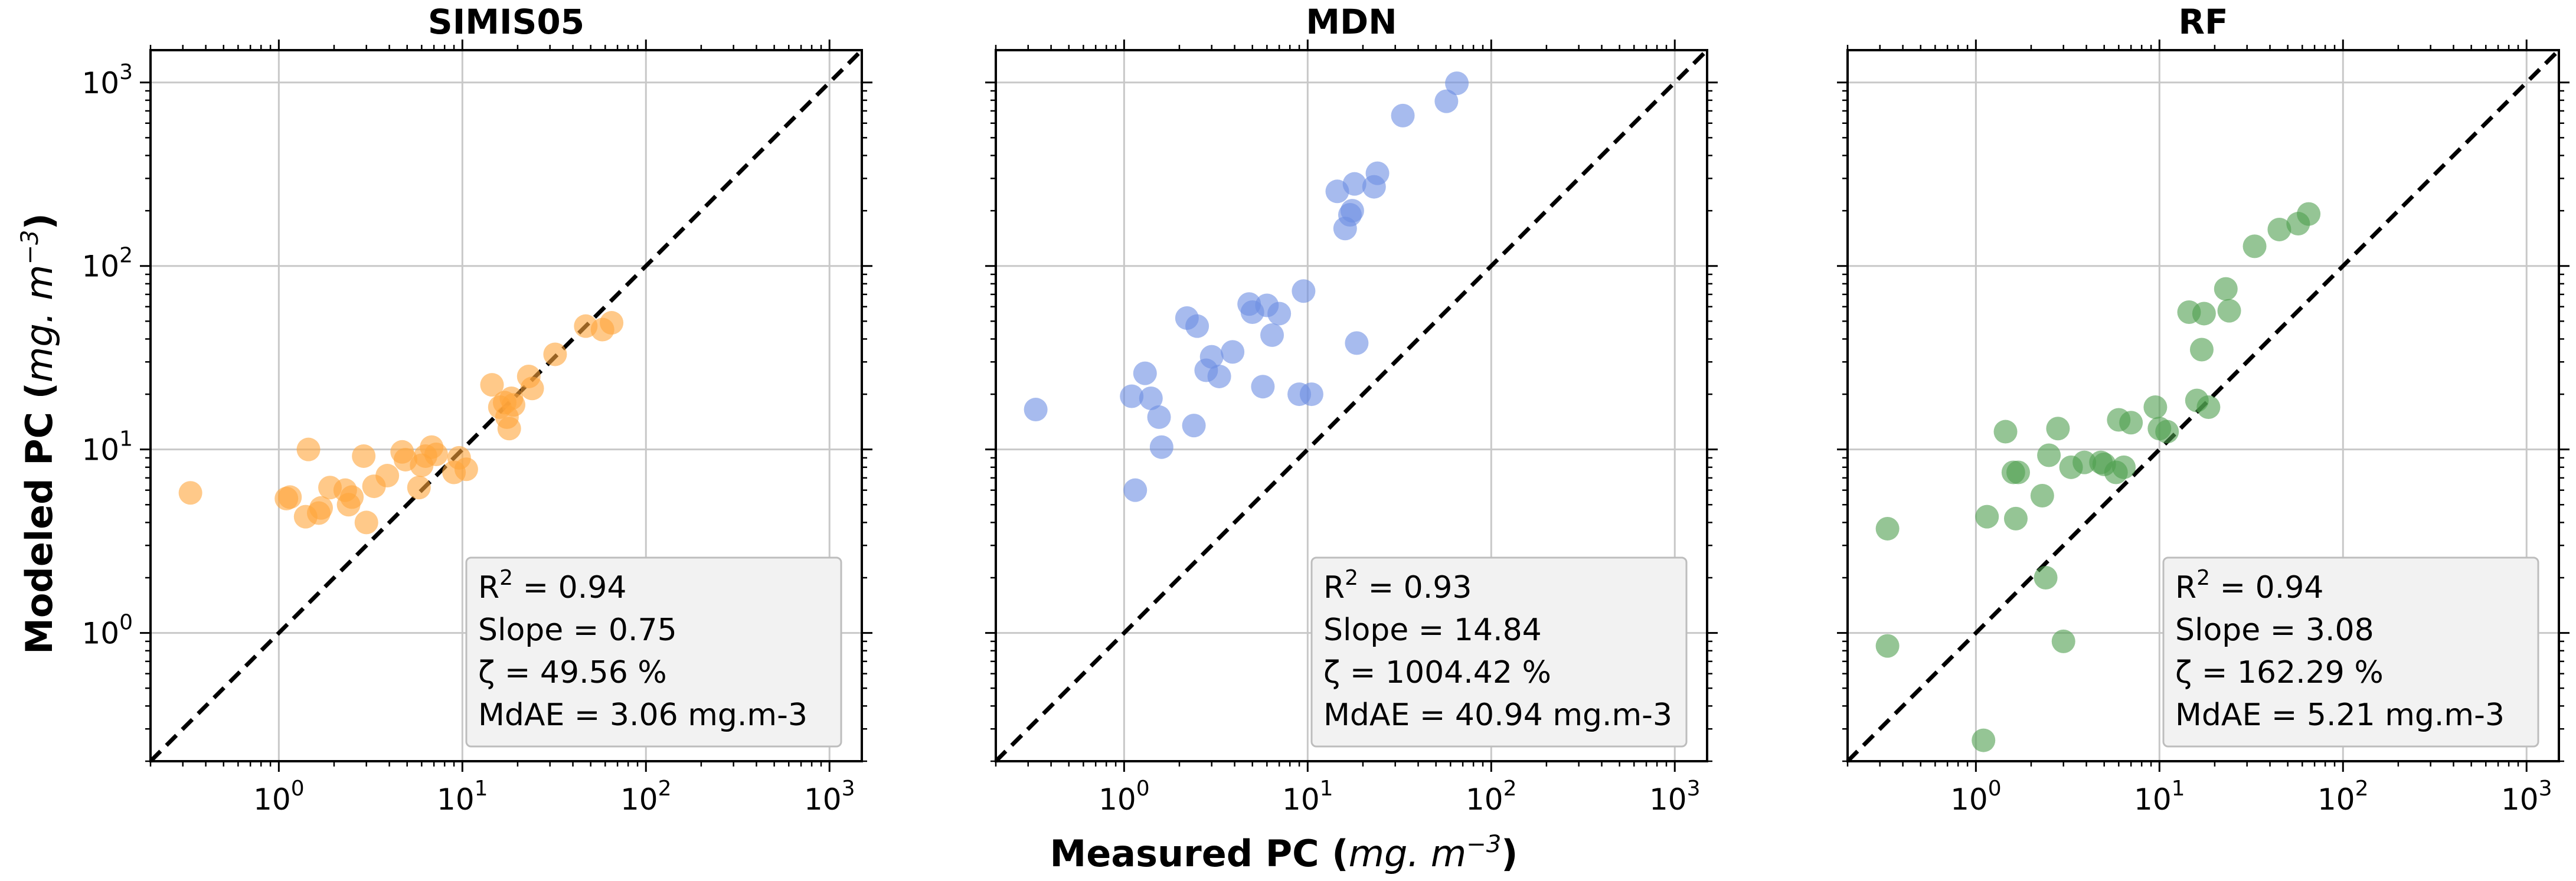 This screenshot has height=881, width=2576. What do you see at coordinates (2340, 715) in the screenshot?
I see `stat-mdae: MdAE = 5.21 mg.m-3` at bounding box center [2340, 715].